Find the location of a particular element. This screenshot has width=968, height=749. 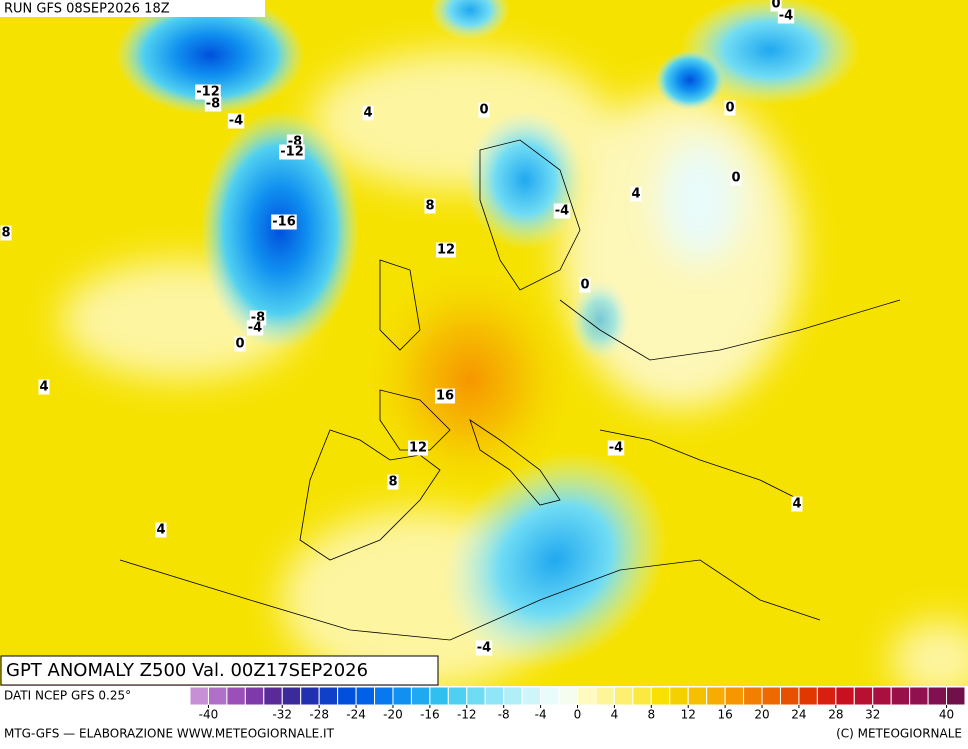

source-label: DATI NCEP GFS 0.25° is located at coordinates (67, 696).